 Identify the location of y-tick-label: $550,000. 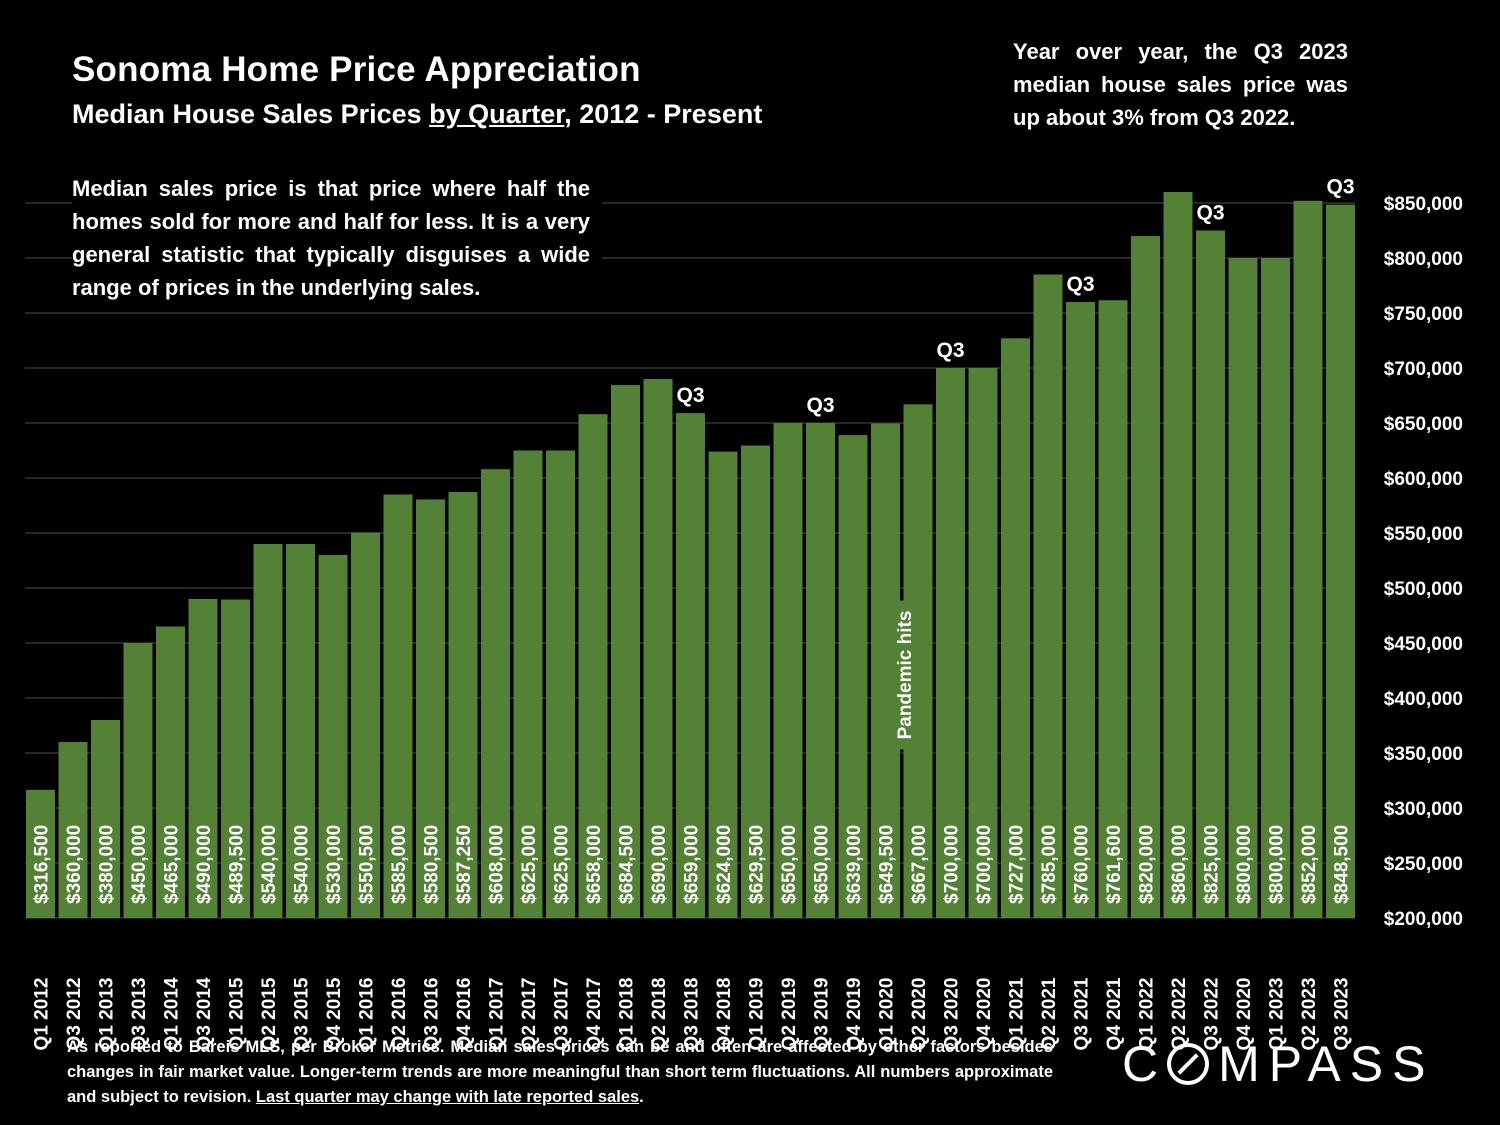
(1423, 534).